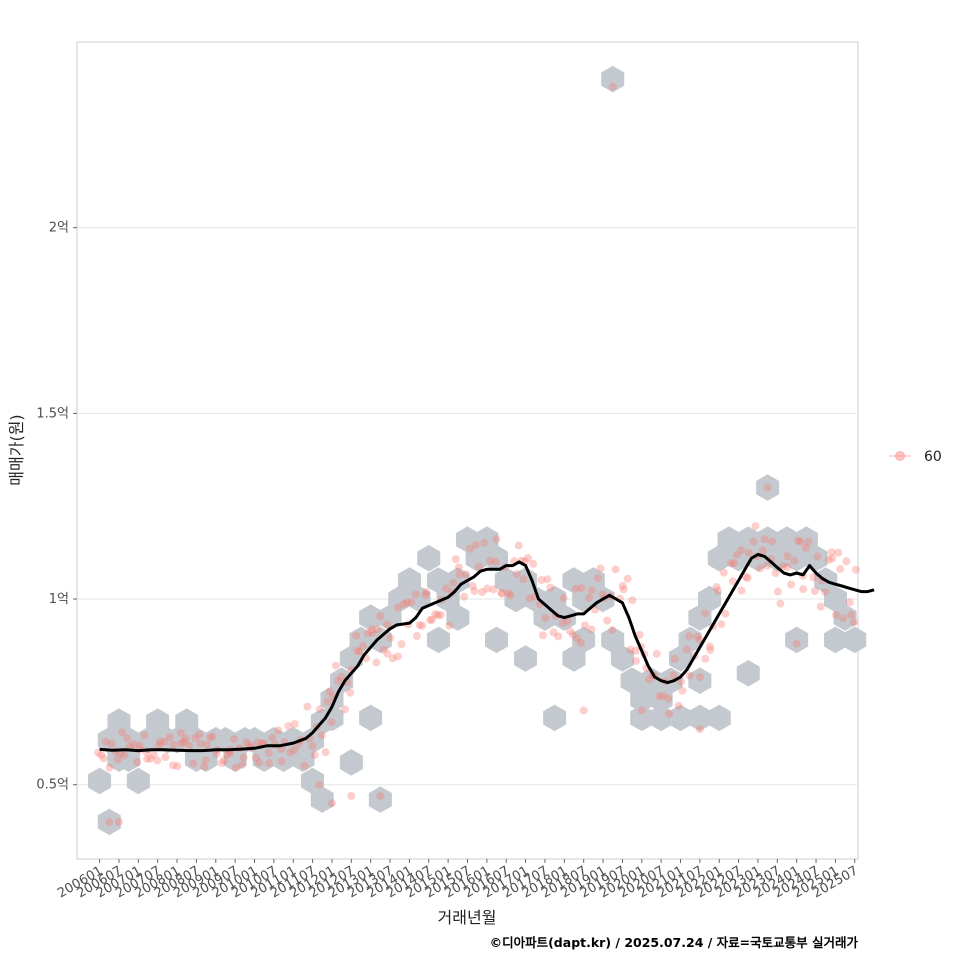 This screenshot has height=960, width=960. Describe the element at coordinates (59, 228) in the screenshot. I see `y-tick-label: 2억` at that location.